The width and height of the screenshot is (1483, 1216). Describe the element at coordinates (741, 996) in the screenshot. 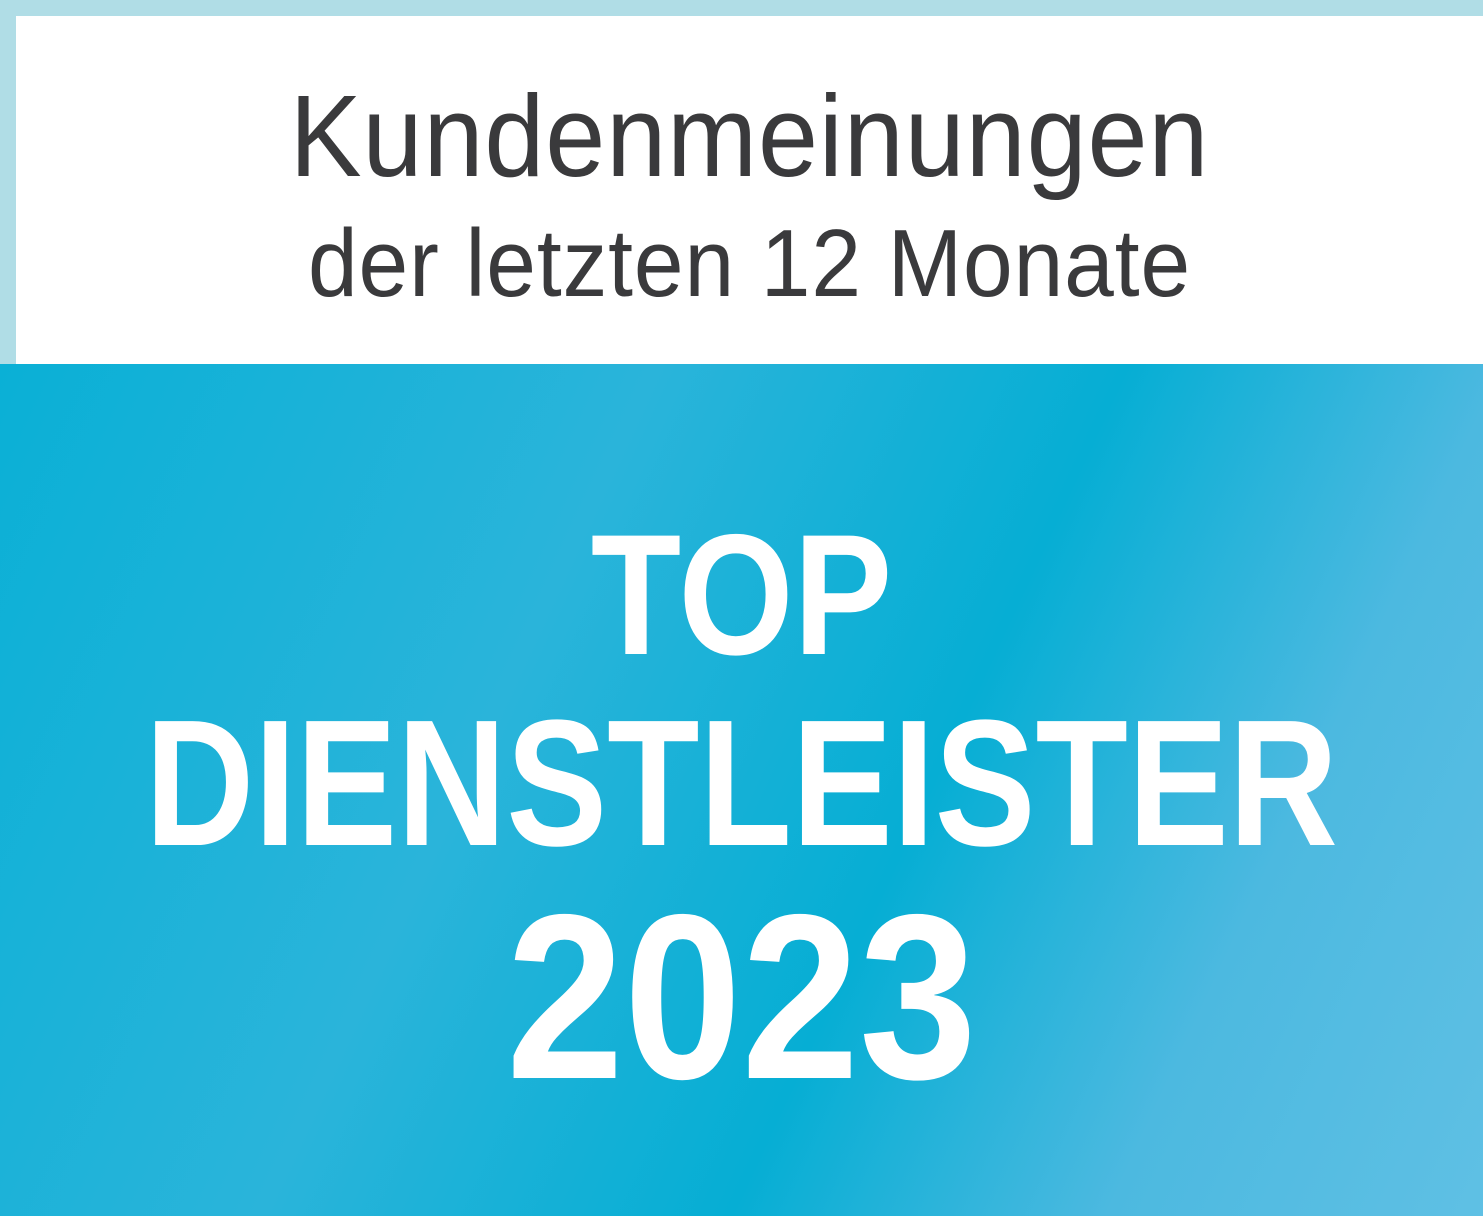

I see `badge-year: 2023` at that location.